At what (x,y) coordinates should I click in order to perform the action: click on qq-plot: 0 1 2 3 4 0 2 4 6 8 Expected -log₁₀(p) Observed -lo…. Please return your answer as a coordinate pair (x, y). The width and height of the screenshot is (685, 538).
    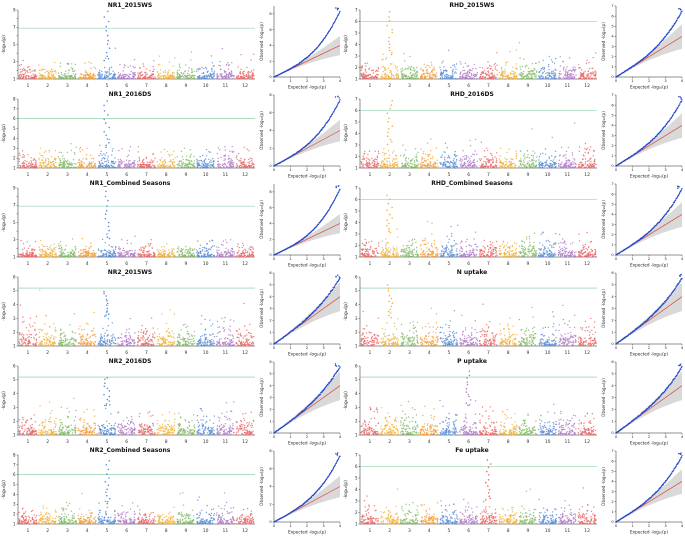
    Looking at the image, I should click on (300, 491).